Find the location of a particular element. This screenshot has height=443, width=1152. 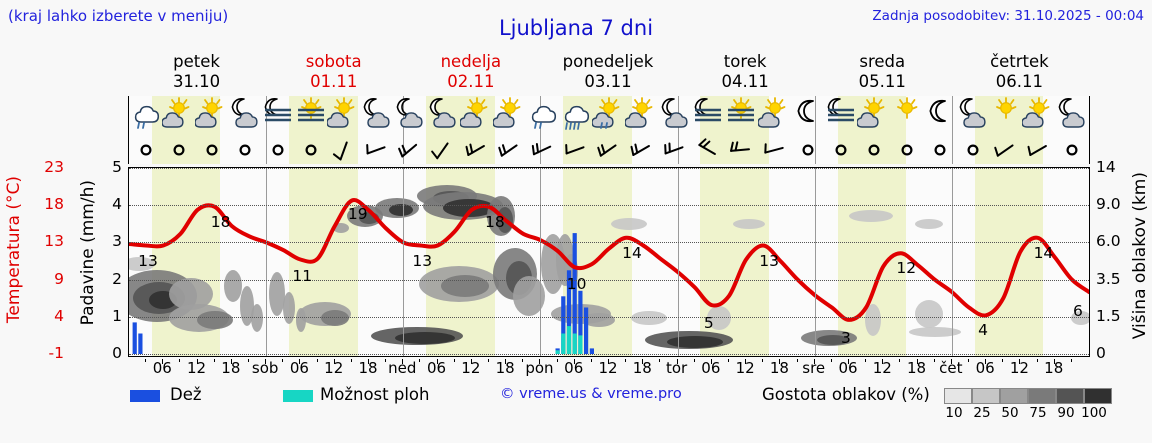

x-axis-label-1: 12 is located at coordinates (197, 368).